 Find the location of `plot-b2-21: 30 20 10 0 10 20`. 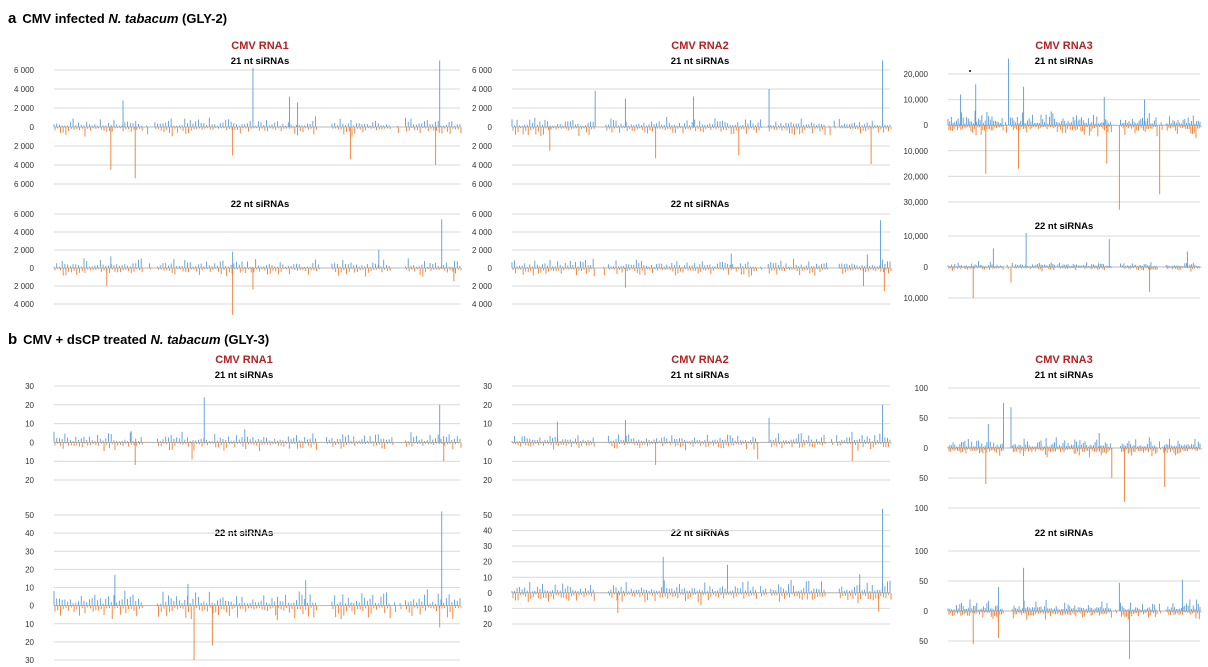

plot-b2-21: 30 20 10 0 10 20 is located at coordinates (687, 433).